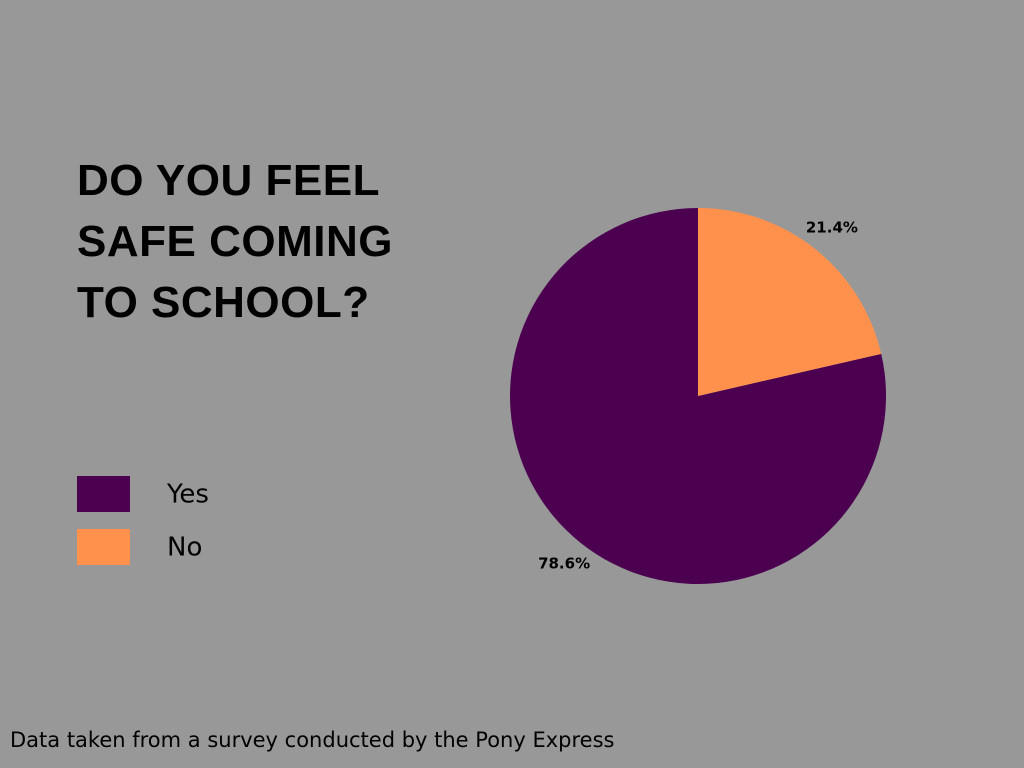  What do you see at coordinates (184, 548) in the screenshot?
I see `legend-label: No` at bounding box center [184, 548].